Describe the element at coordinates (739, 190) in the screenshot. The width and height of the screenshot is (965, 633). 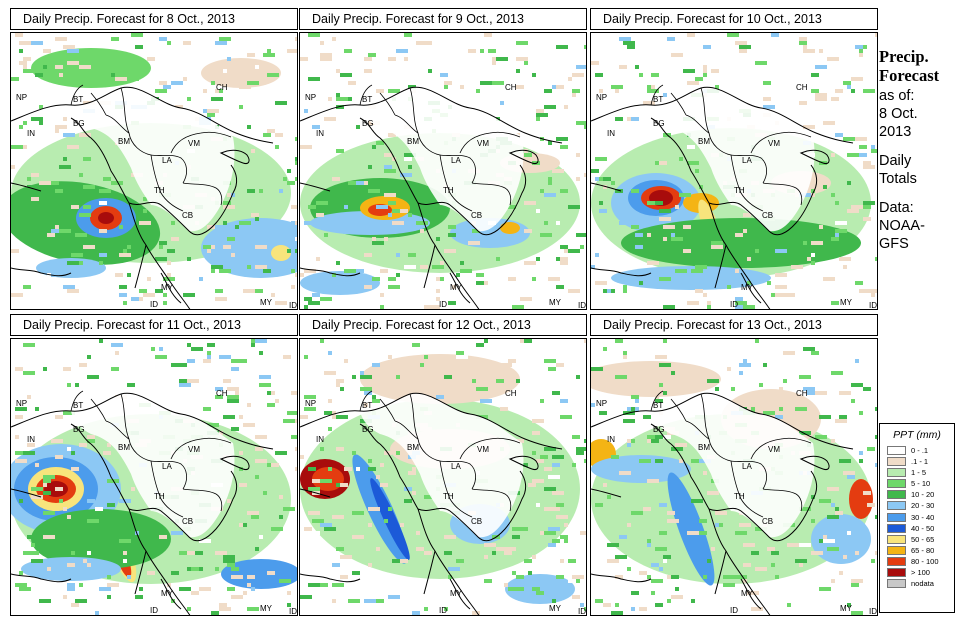
I see `country-label-th: TH` at that location.